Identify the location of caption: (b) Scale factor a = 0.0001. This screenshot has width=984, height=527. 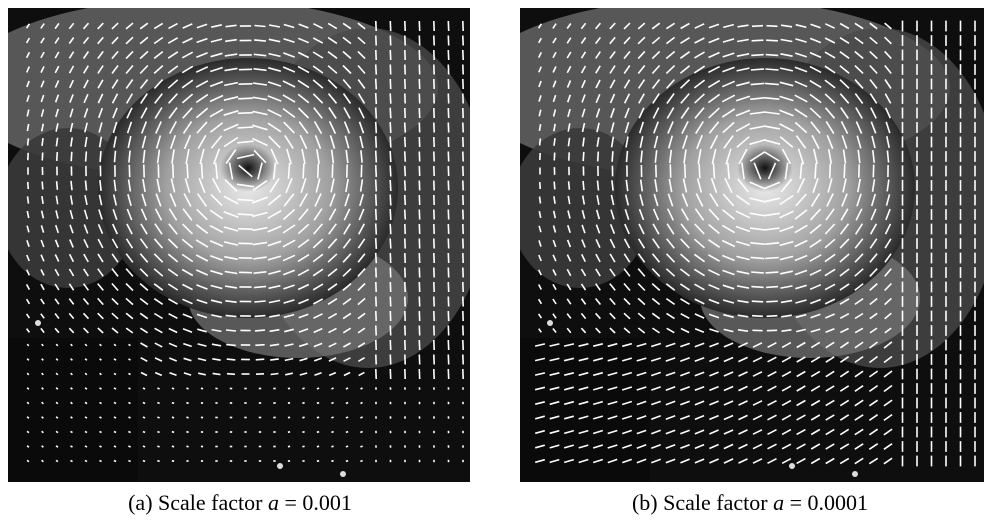
(749, 503).